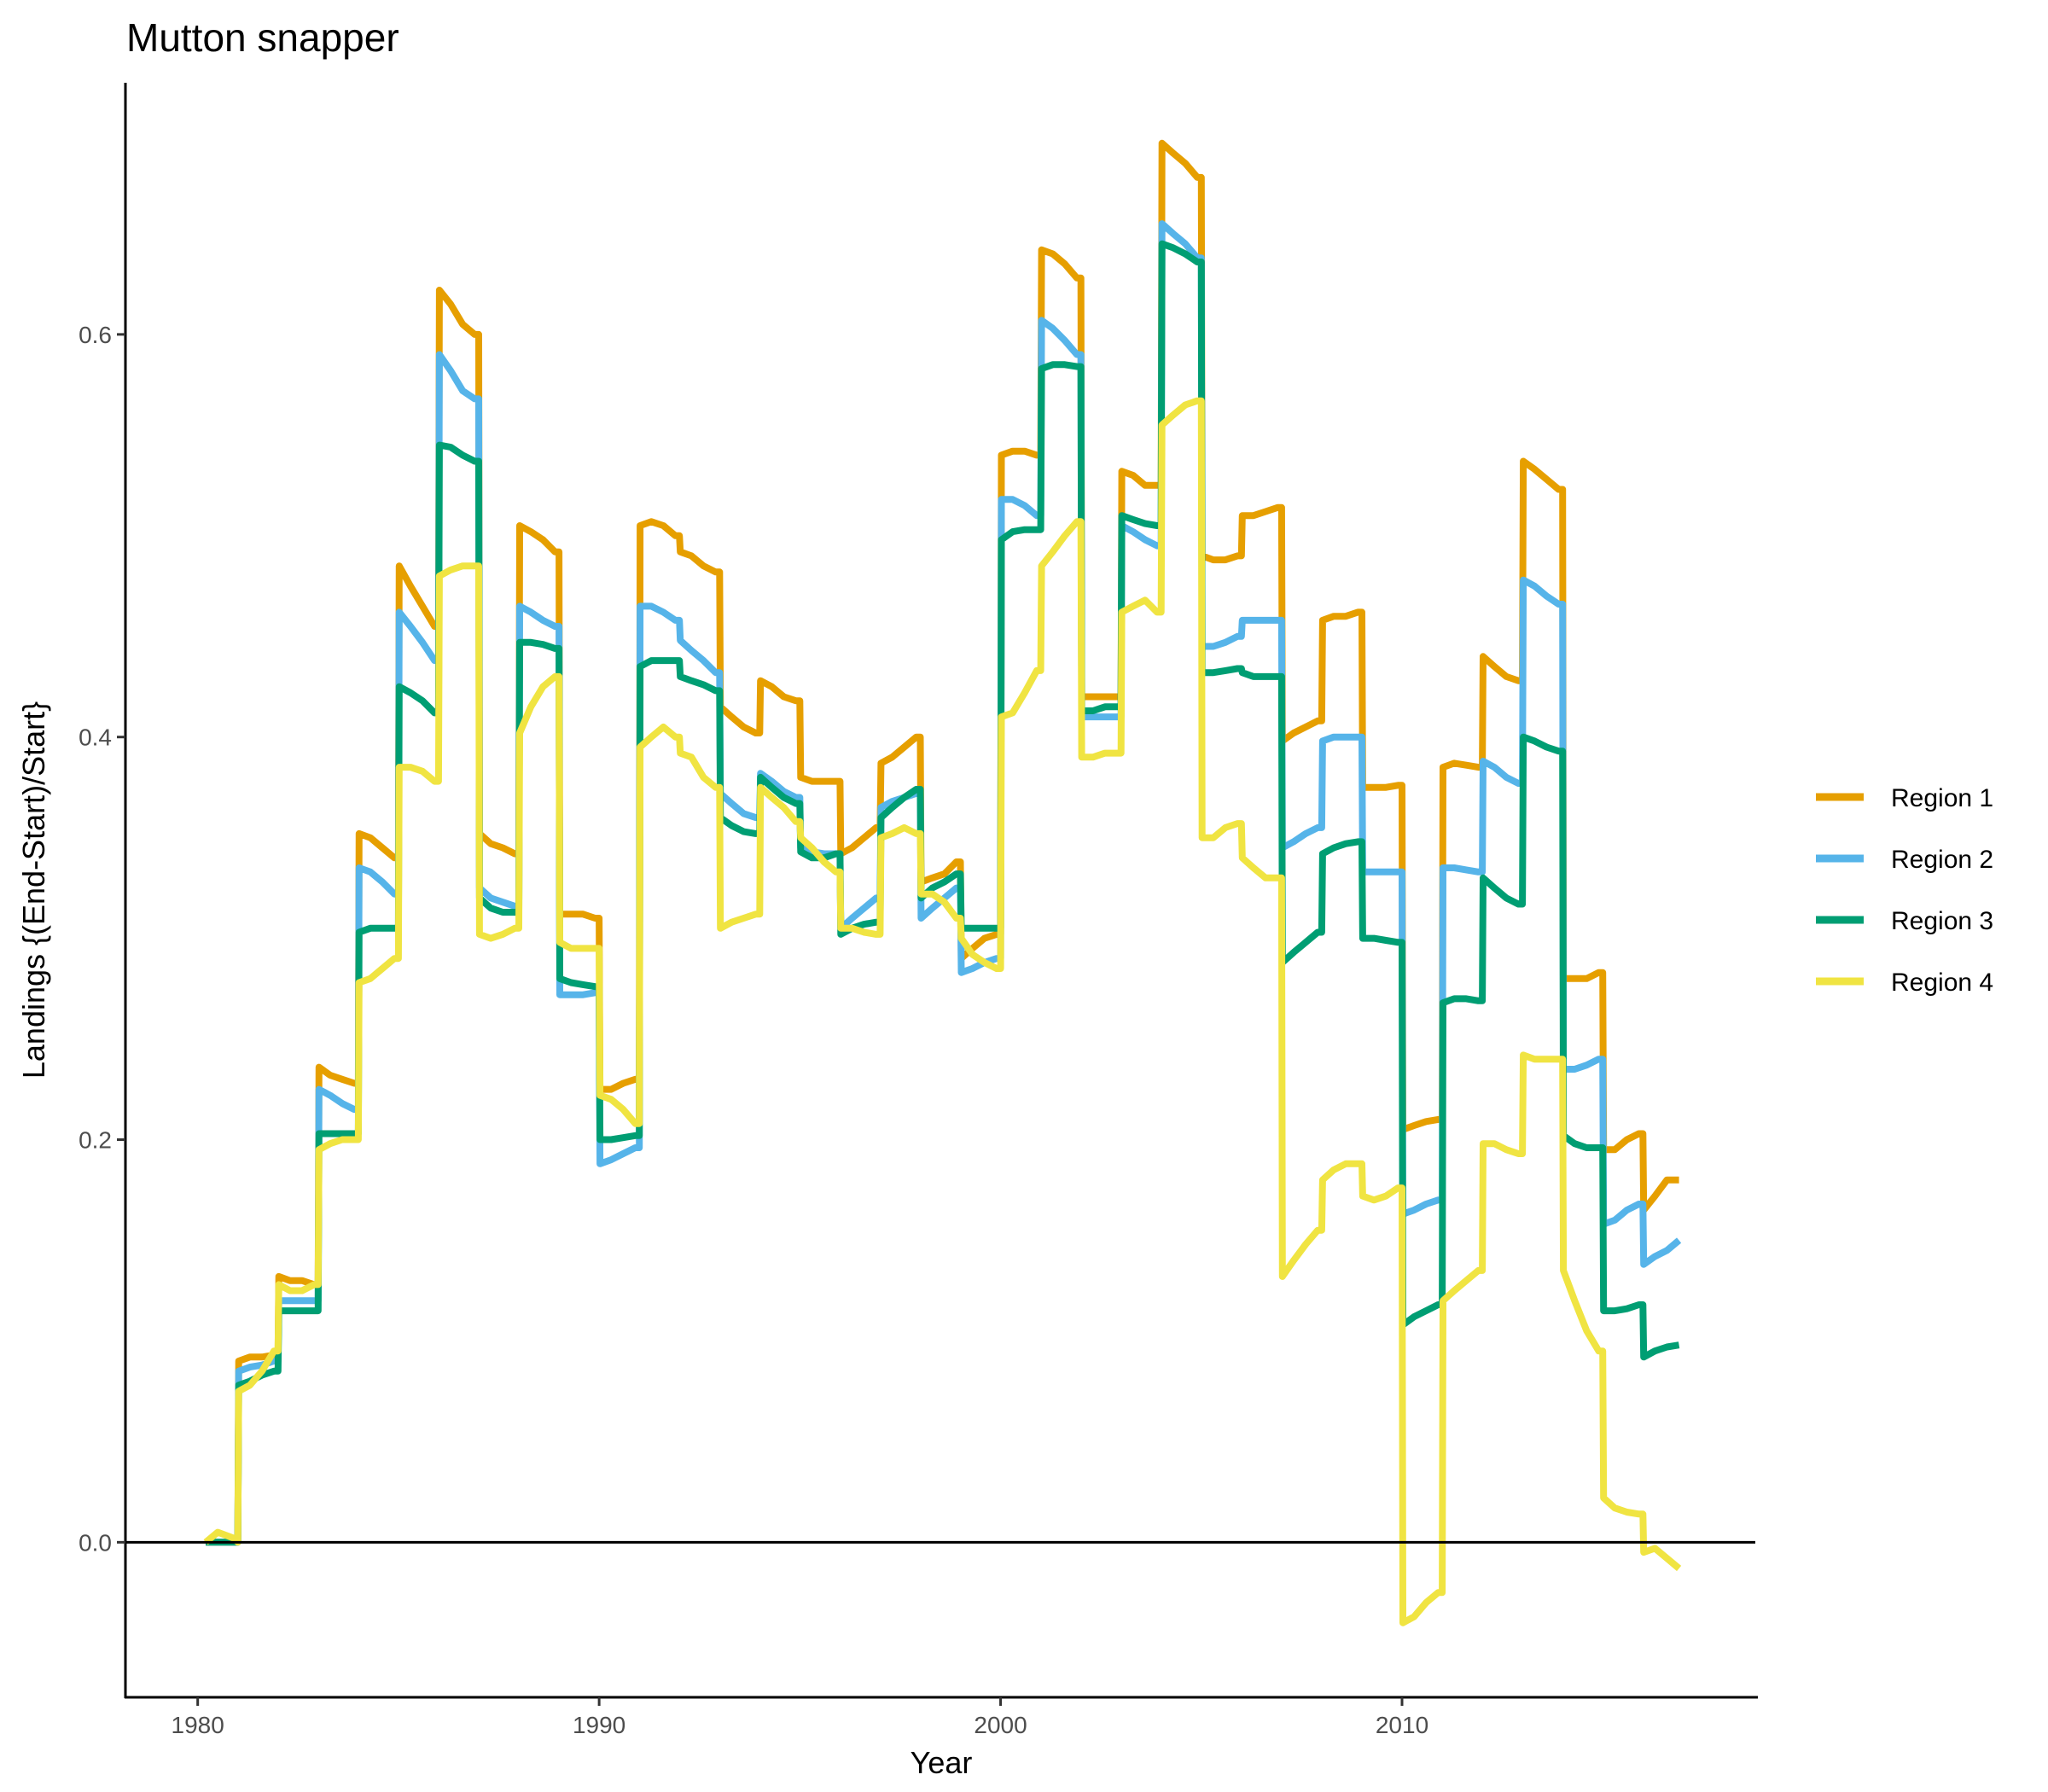 This screenshot has height=1792, width=2048. What do you see at coordinates (198, 1725) in the screenshot?
I see `x-tick-label: 1980` at bounding box center [198, 1725].